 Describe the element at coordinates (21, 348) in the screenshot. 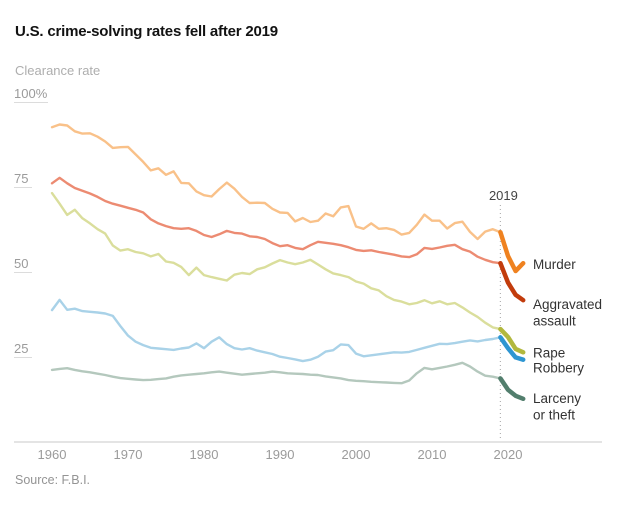

I see `y-tick-label: 25` at that location.